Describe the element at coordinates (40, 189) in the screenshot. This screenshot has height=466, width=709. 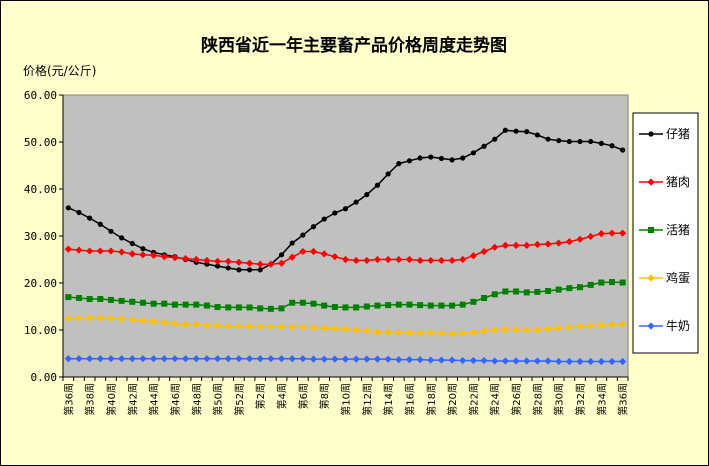
I see `y-tick-label: 40.00` at that location.